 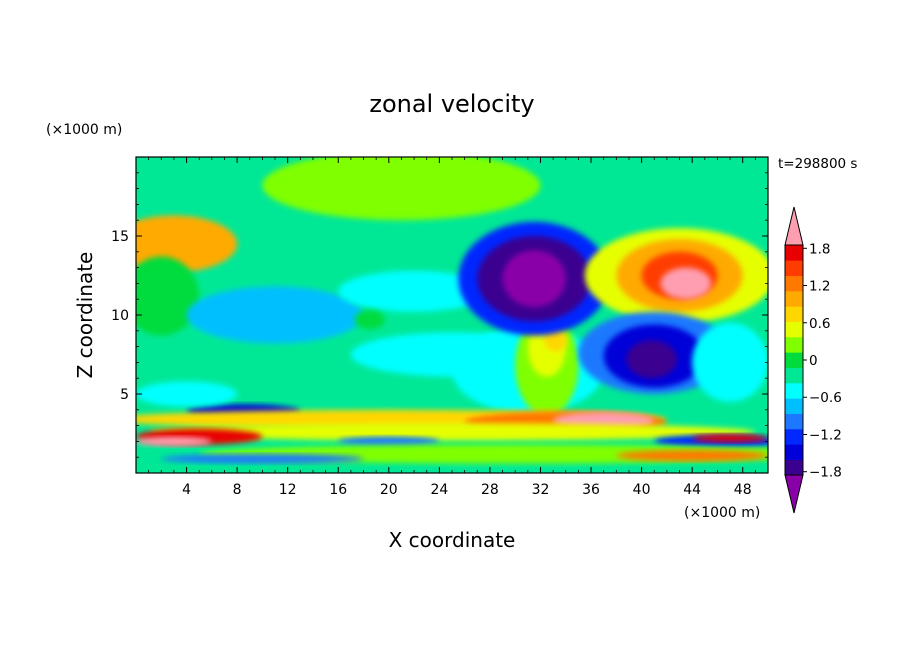 What do you see at coordinates (490, 490) in the screenshot?
I see `x-tick-label: 28` at bounding box center [490, 490].